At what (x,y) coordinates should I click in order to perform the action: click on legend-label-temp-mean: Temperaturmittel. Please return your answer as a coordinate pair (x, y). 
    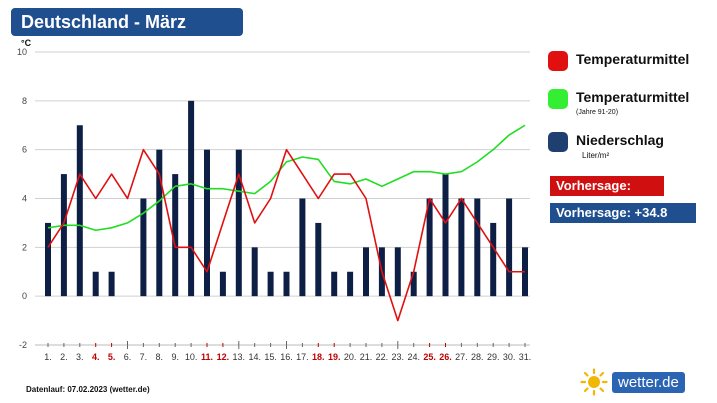
    Looking at the image, I should click on (633, 59).